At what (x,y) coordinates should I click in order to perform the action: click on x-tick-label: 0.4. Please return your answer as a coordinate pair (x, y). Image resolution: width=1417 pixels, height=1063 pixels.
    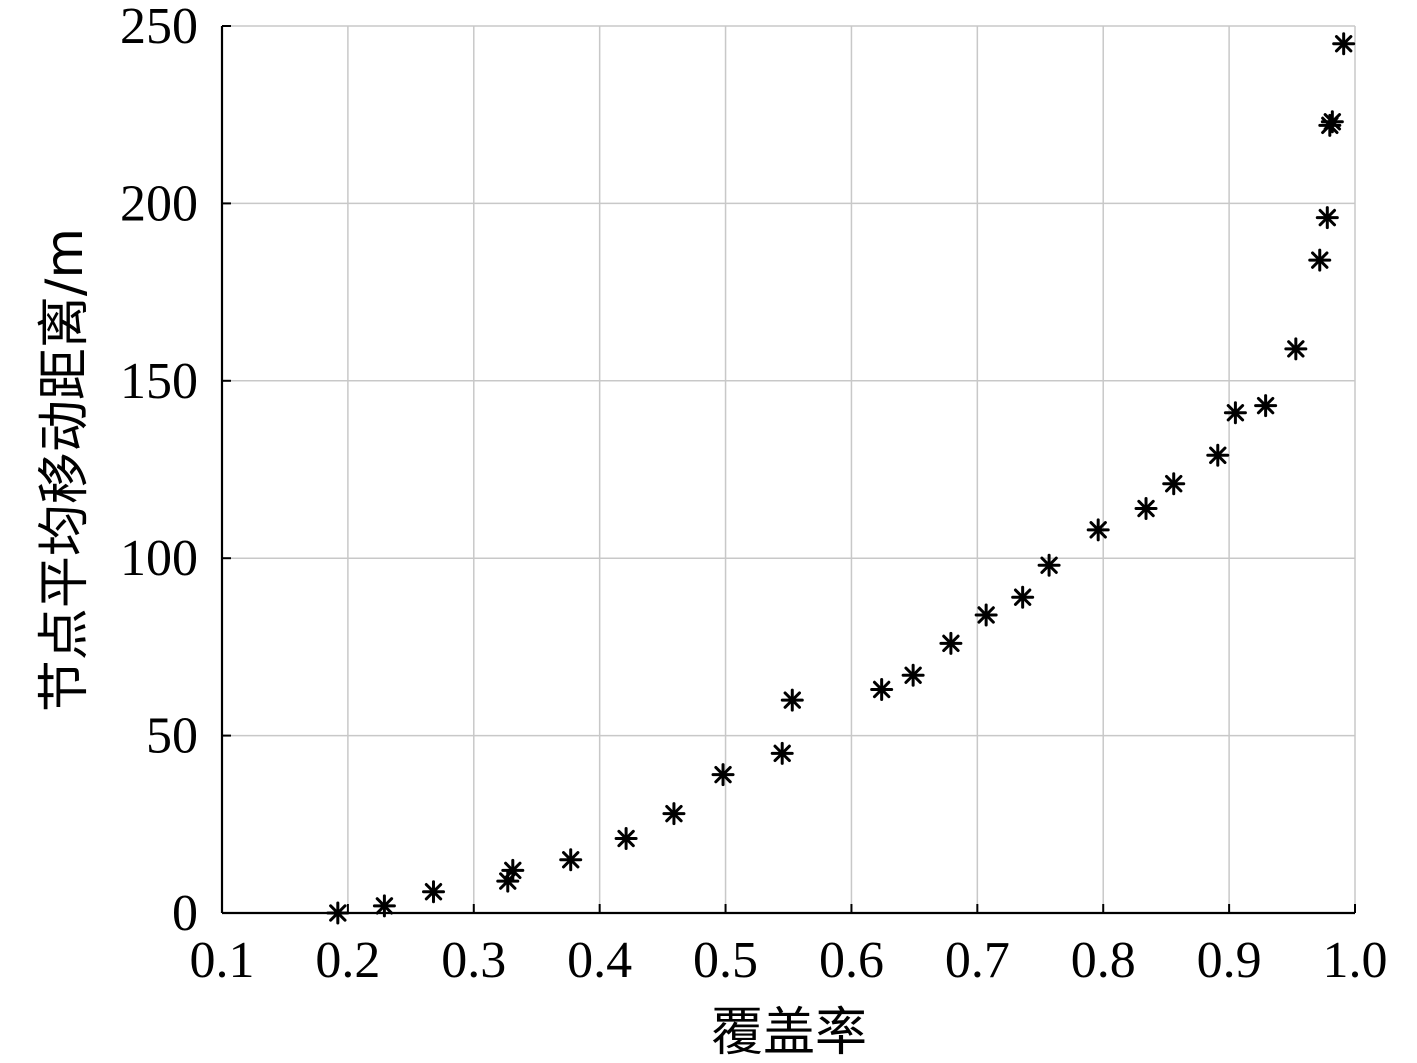
    Looking at the image, I should click on (599, 960).